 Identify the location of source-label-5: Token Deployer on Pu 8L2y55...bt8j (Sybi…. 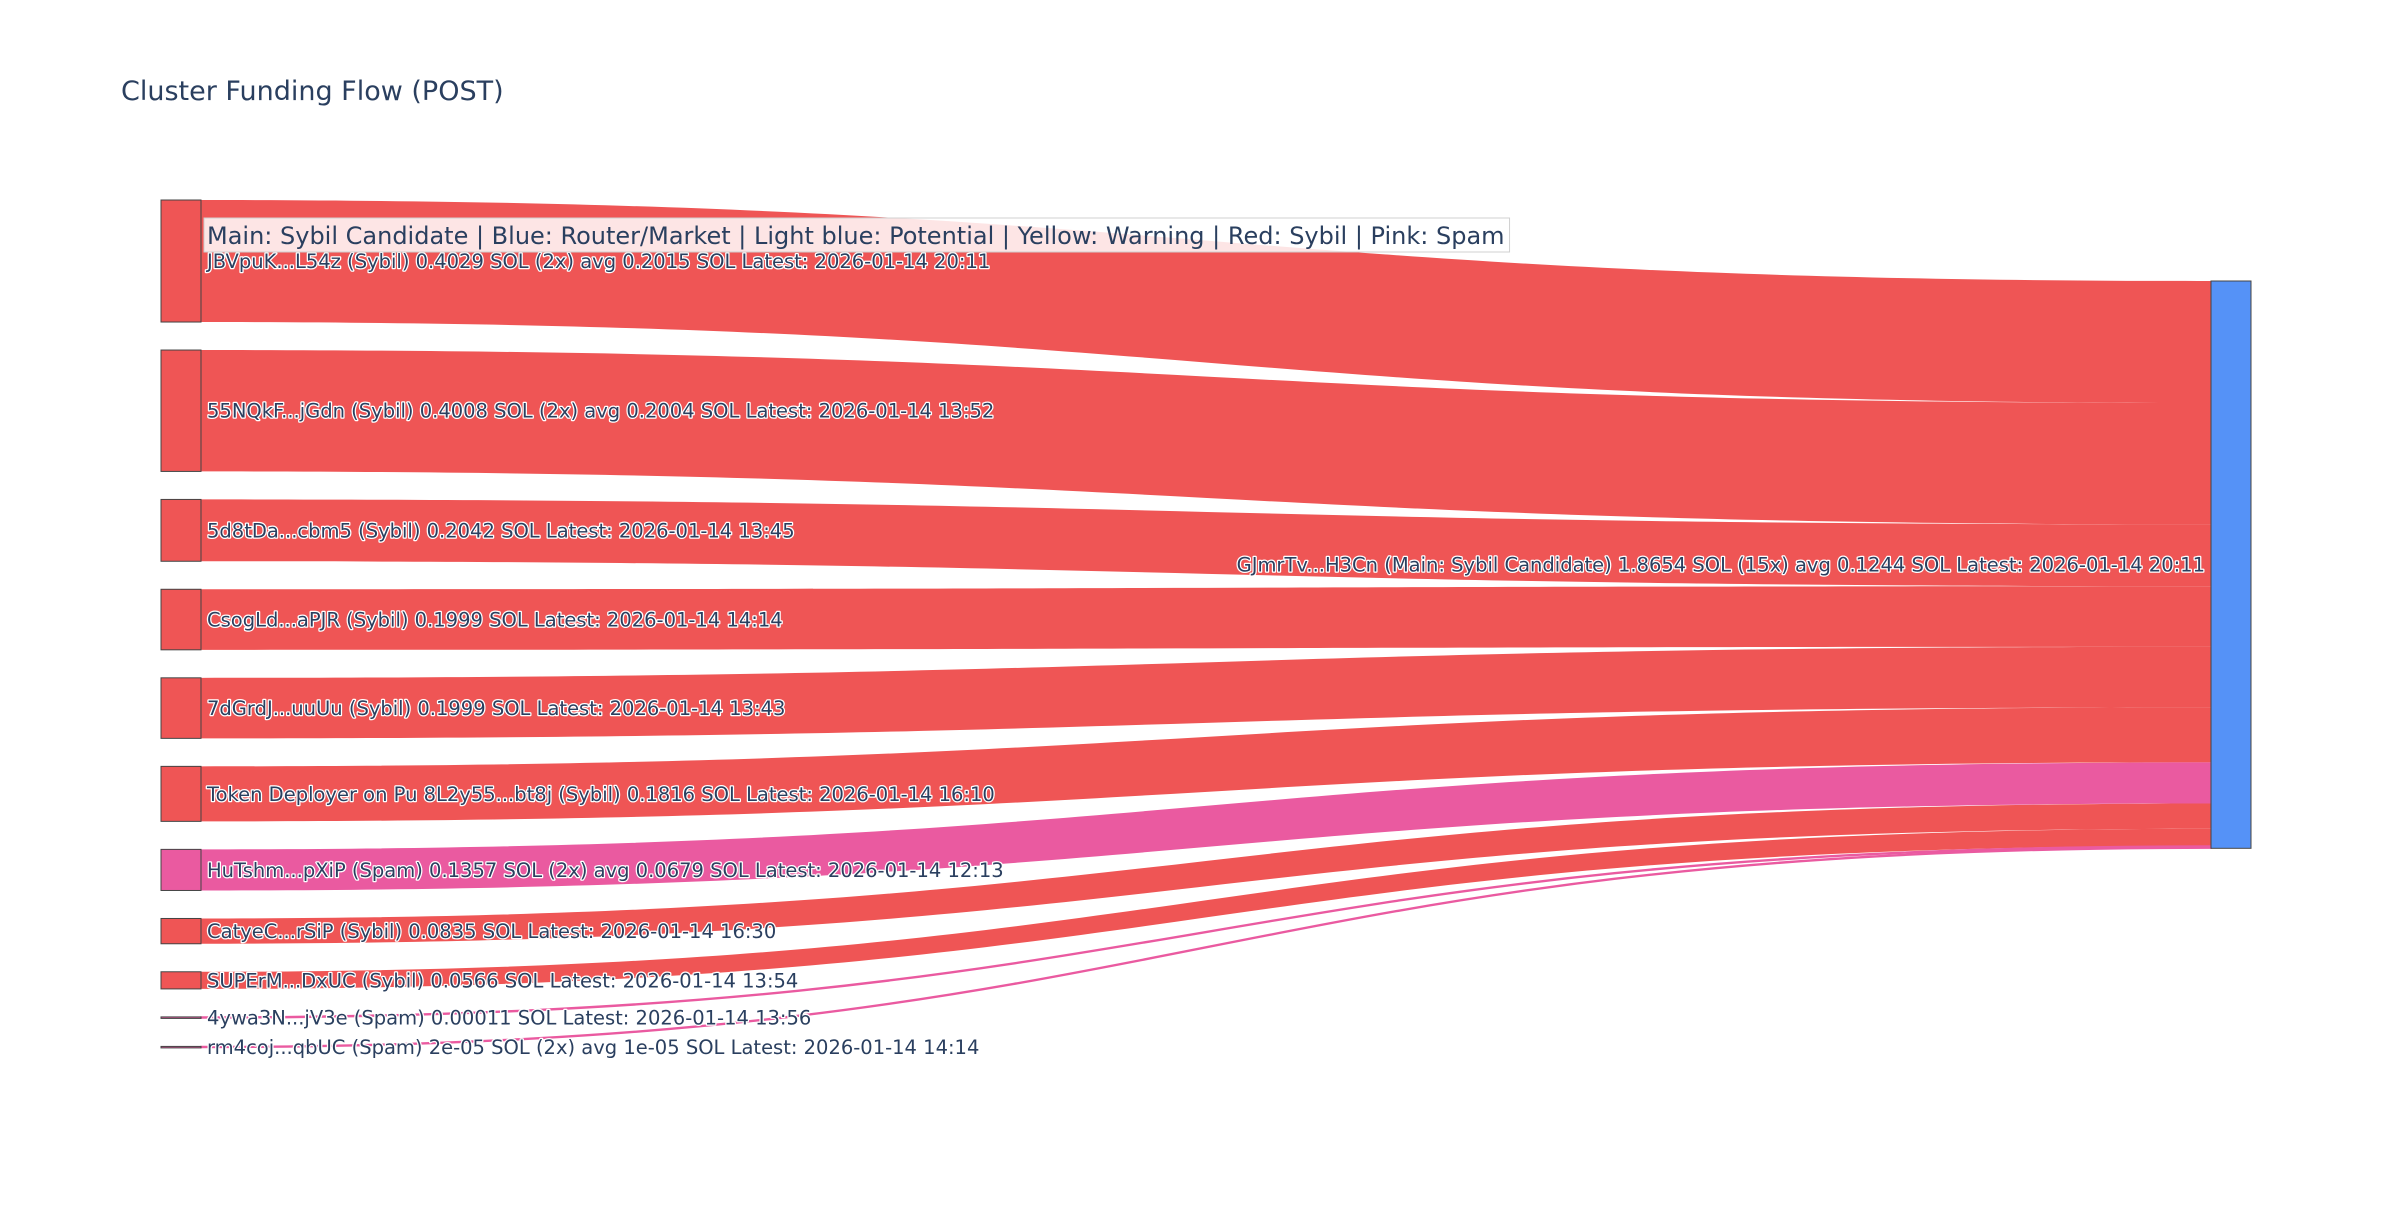
(600, 794).